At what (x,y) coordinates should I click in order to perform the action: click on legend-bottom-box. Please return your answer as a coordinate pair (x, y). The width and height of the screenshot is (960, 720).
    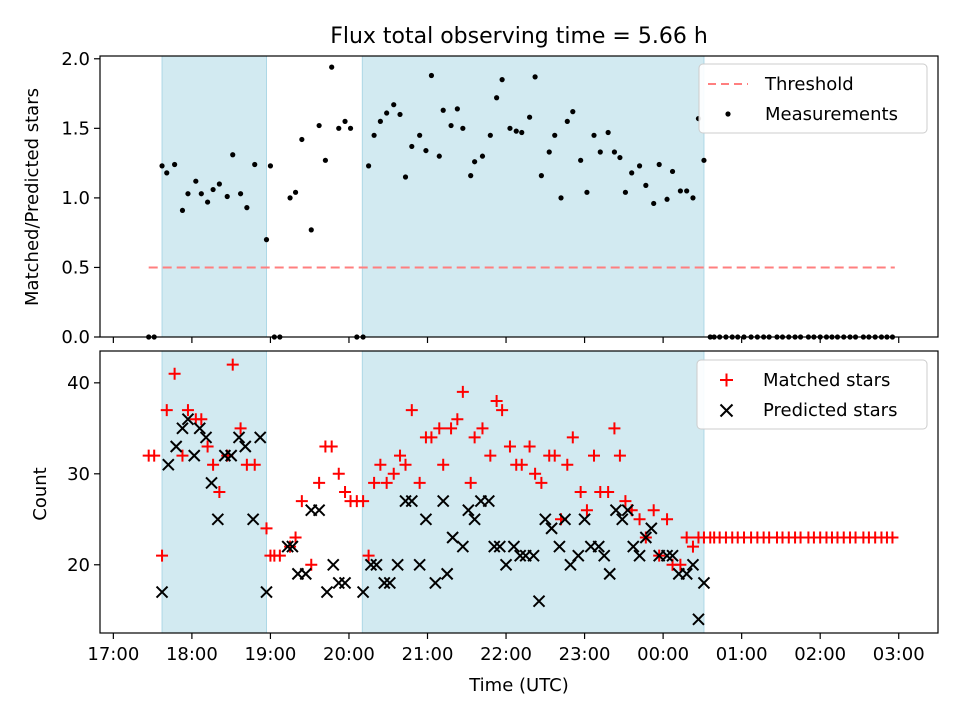
    Looking at the image, I should click on (812, 394).